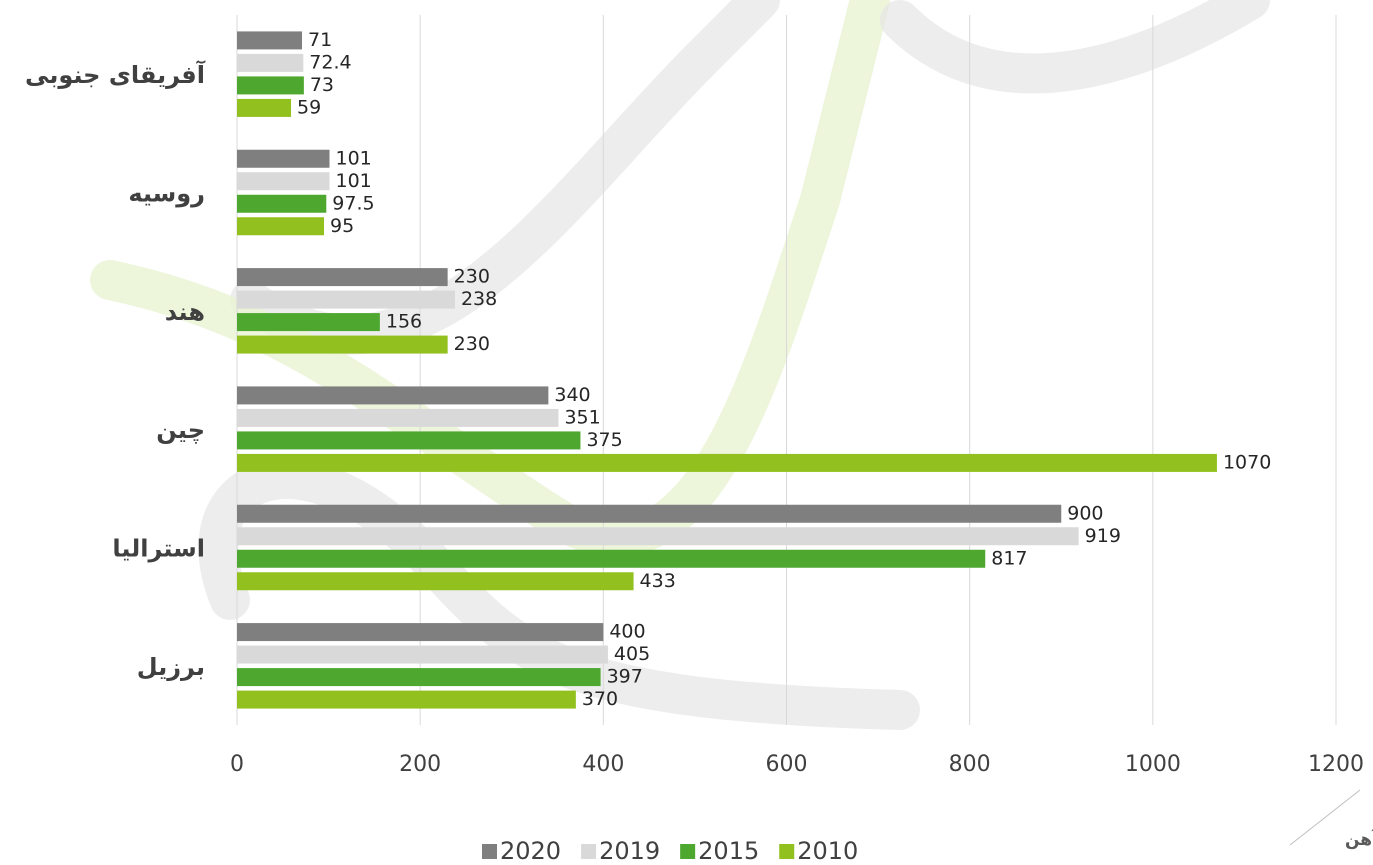 This screenshot has height=865, width=1373. What do you see at coordinates (1103, 536) in the screenshot?
I see `data-label: 919` at bounding box center [1103, 536].